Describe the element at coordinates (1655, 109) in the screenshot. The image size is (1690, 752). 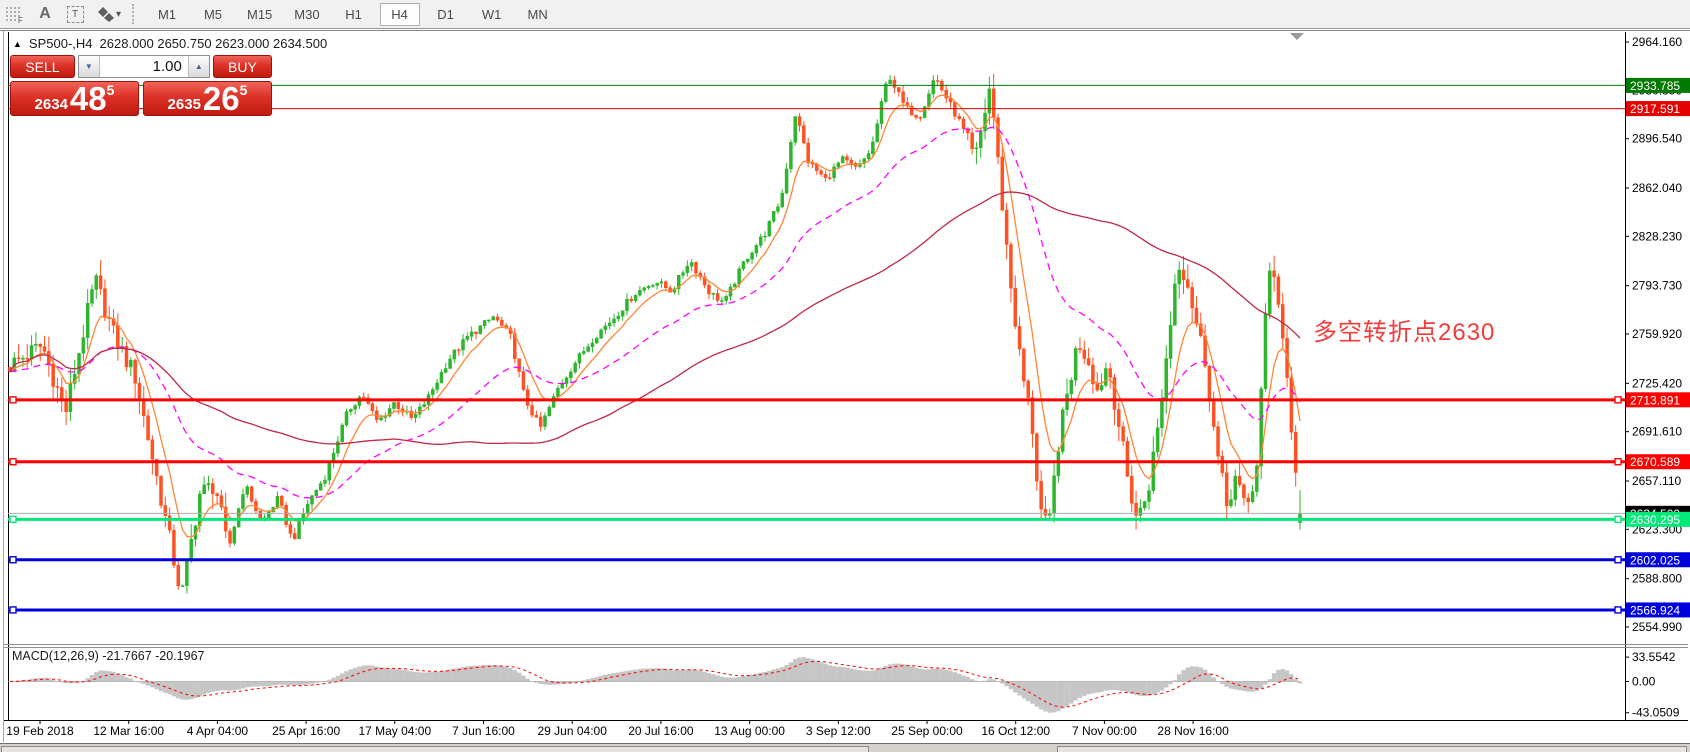
I see `svg-text: 2917.591` at that location.